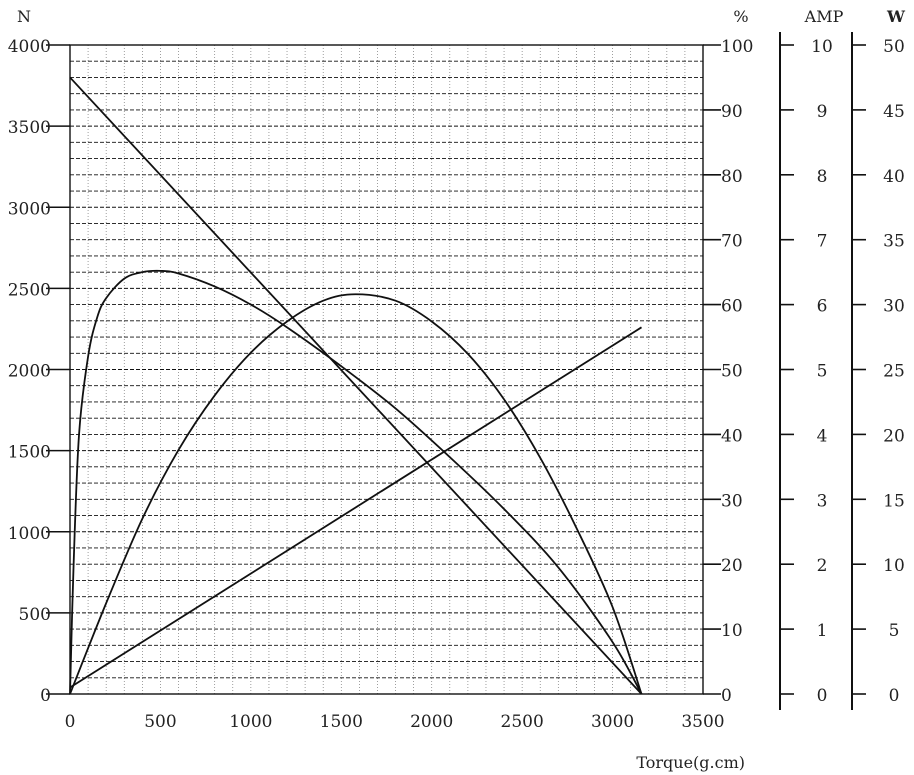  What do you see at coordinates (822, 112) in the screenshot?
I see `y-tick-label-current: 9` at bounding box center [822, 112].